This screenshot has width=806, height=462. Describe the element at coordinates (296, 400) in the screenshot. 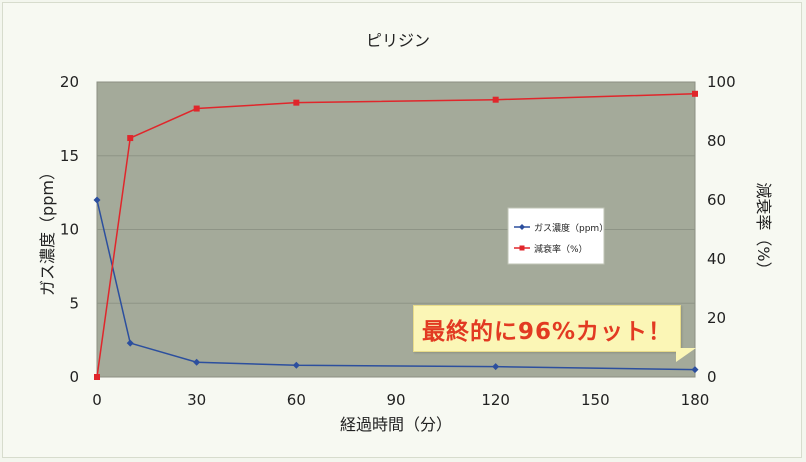

I see `x-tick-label: 60` at that location.